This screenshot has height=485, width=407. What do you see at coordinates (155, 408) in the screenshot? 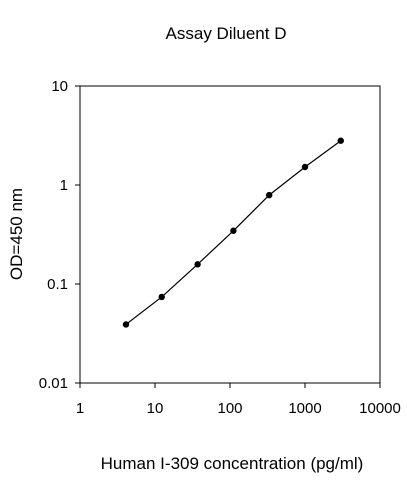
I see `x-tick-label: 10` at bounding box center [155, 408].